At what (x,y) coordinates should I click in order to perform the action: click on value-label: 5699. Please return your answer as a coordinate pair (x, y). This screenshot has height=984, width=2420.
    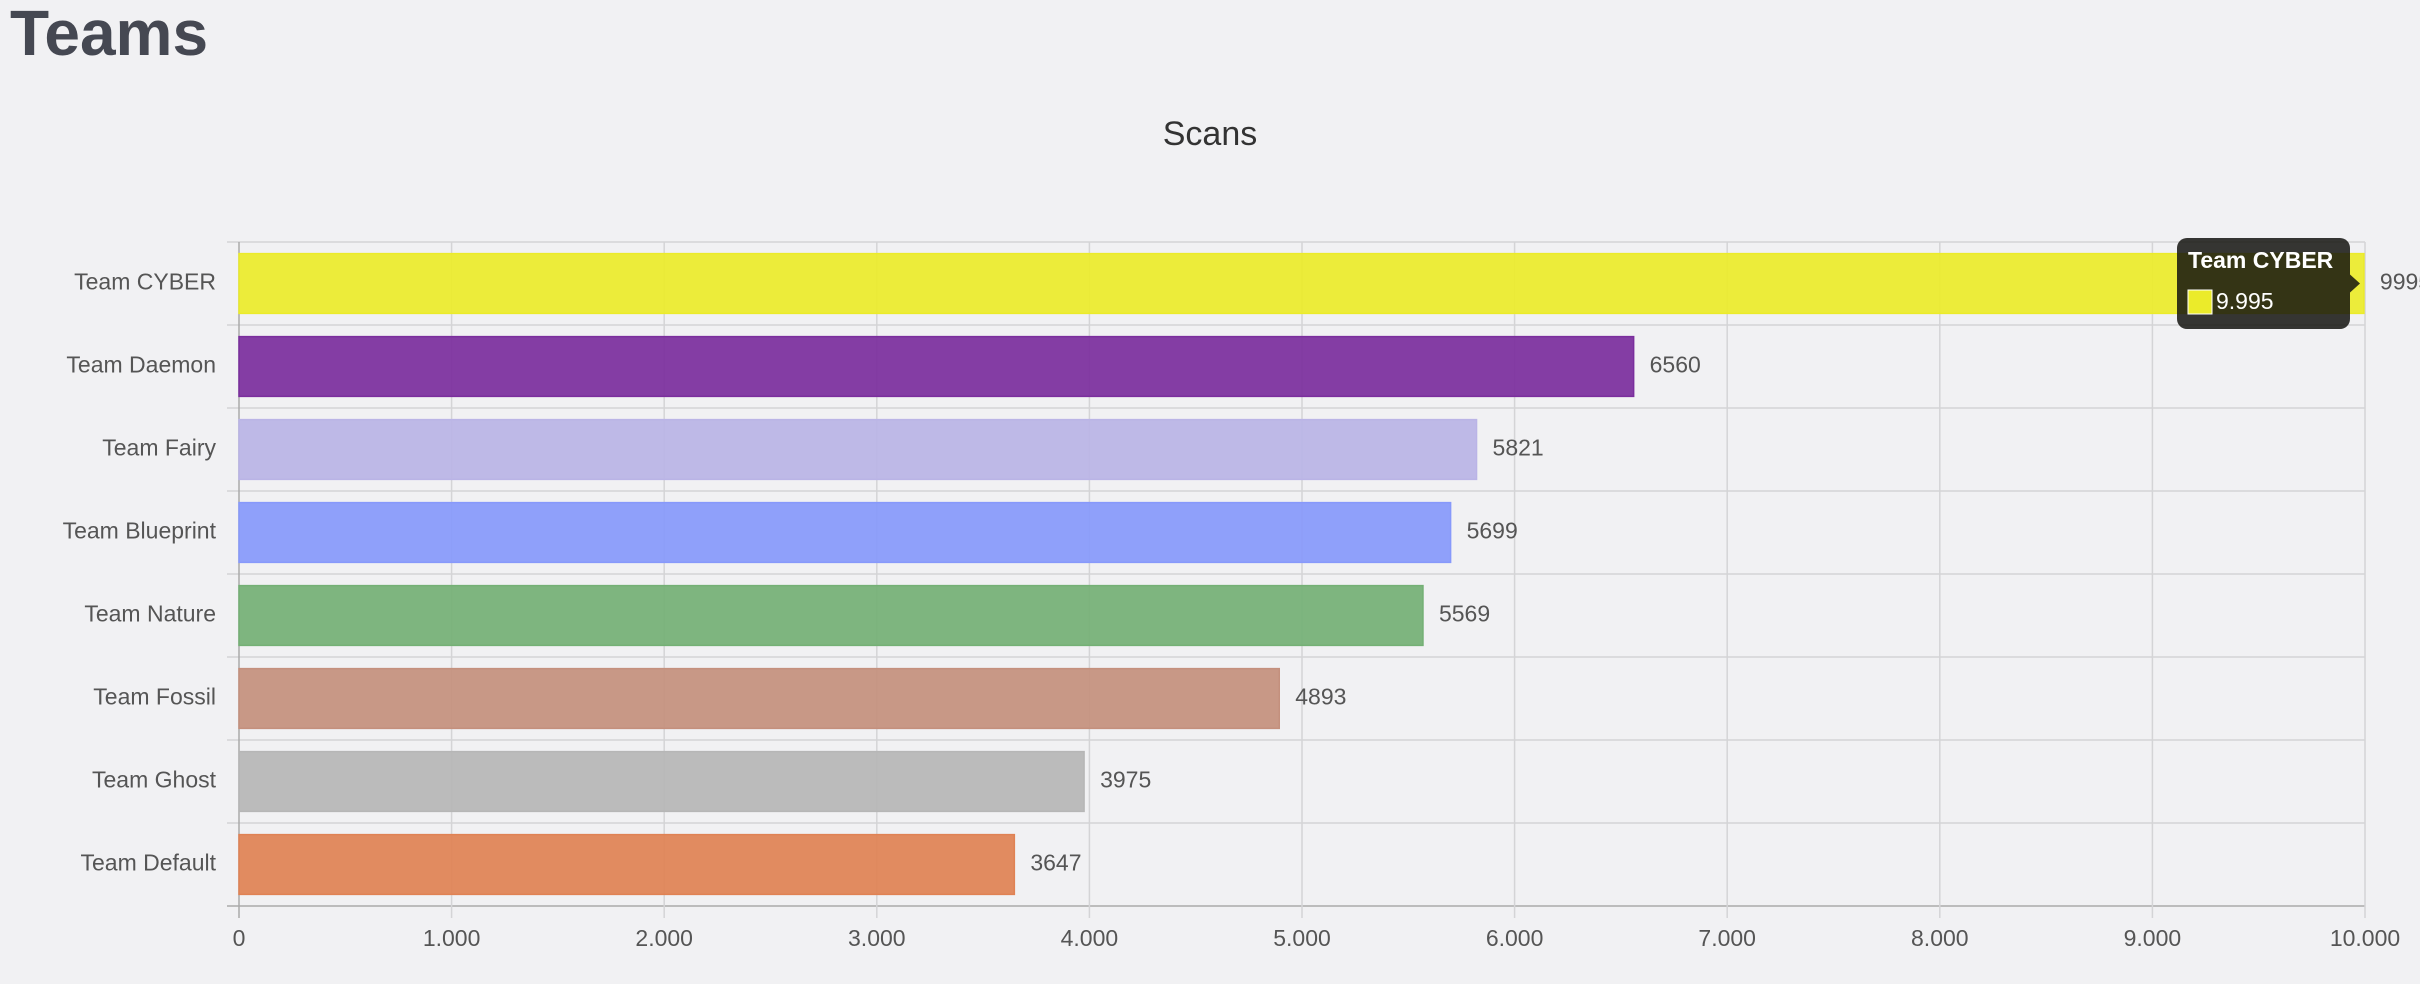
    Looking at the image, I should click on (1492, 531).